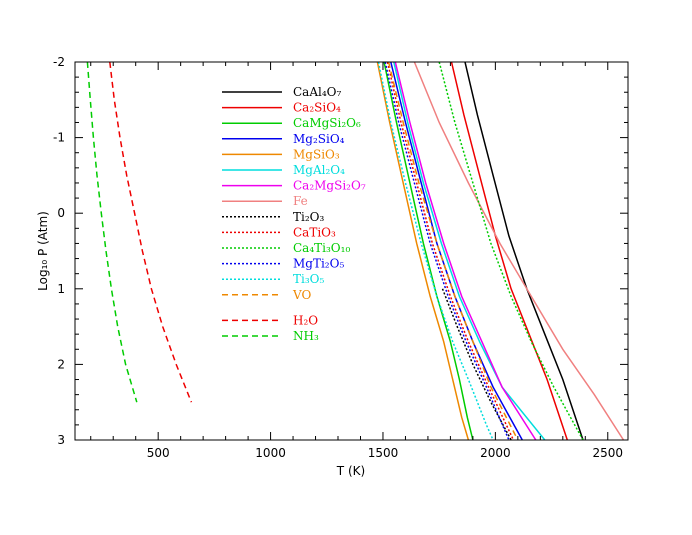 The image size is (692, 535). What do you see at coordinates (319, 170) in the screenshot?
I see `legend-label: MgAl₂O₄` at bounding box center [319, 170].